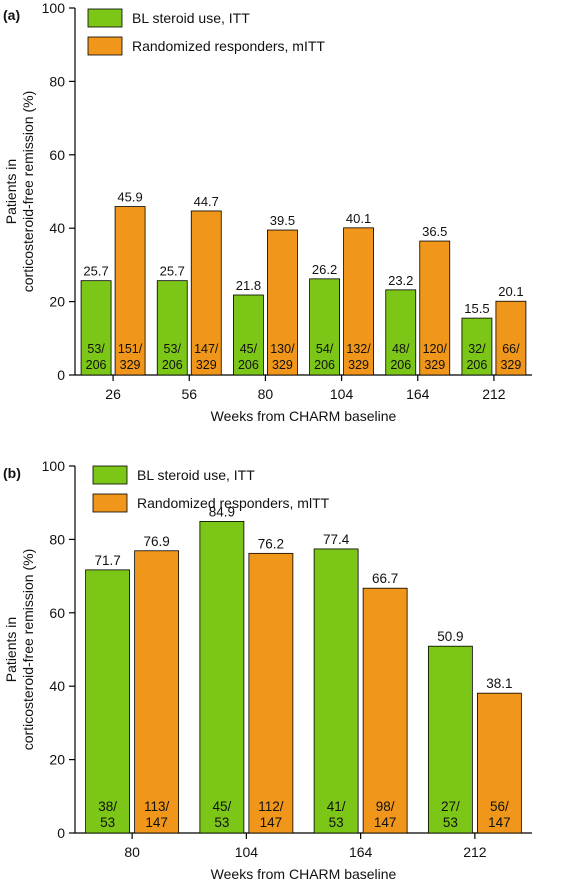 The height and width of the screenshot is (882, 572). I want to click on y-axis-label: corticosteroid-free remission (%), so click(28, 650).